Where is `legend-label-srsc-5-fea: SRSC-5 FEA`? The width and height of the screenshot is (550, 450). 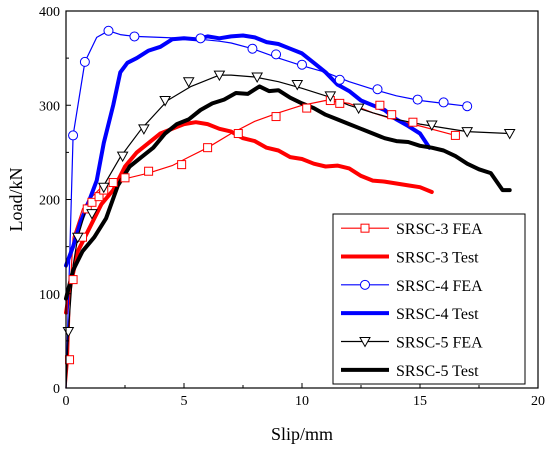
legend-label-srsc-5-fea: SRSC-5 FEA is located at coordinates (439, 343).